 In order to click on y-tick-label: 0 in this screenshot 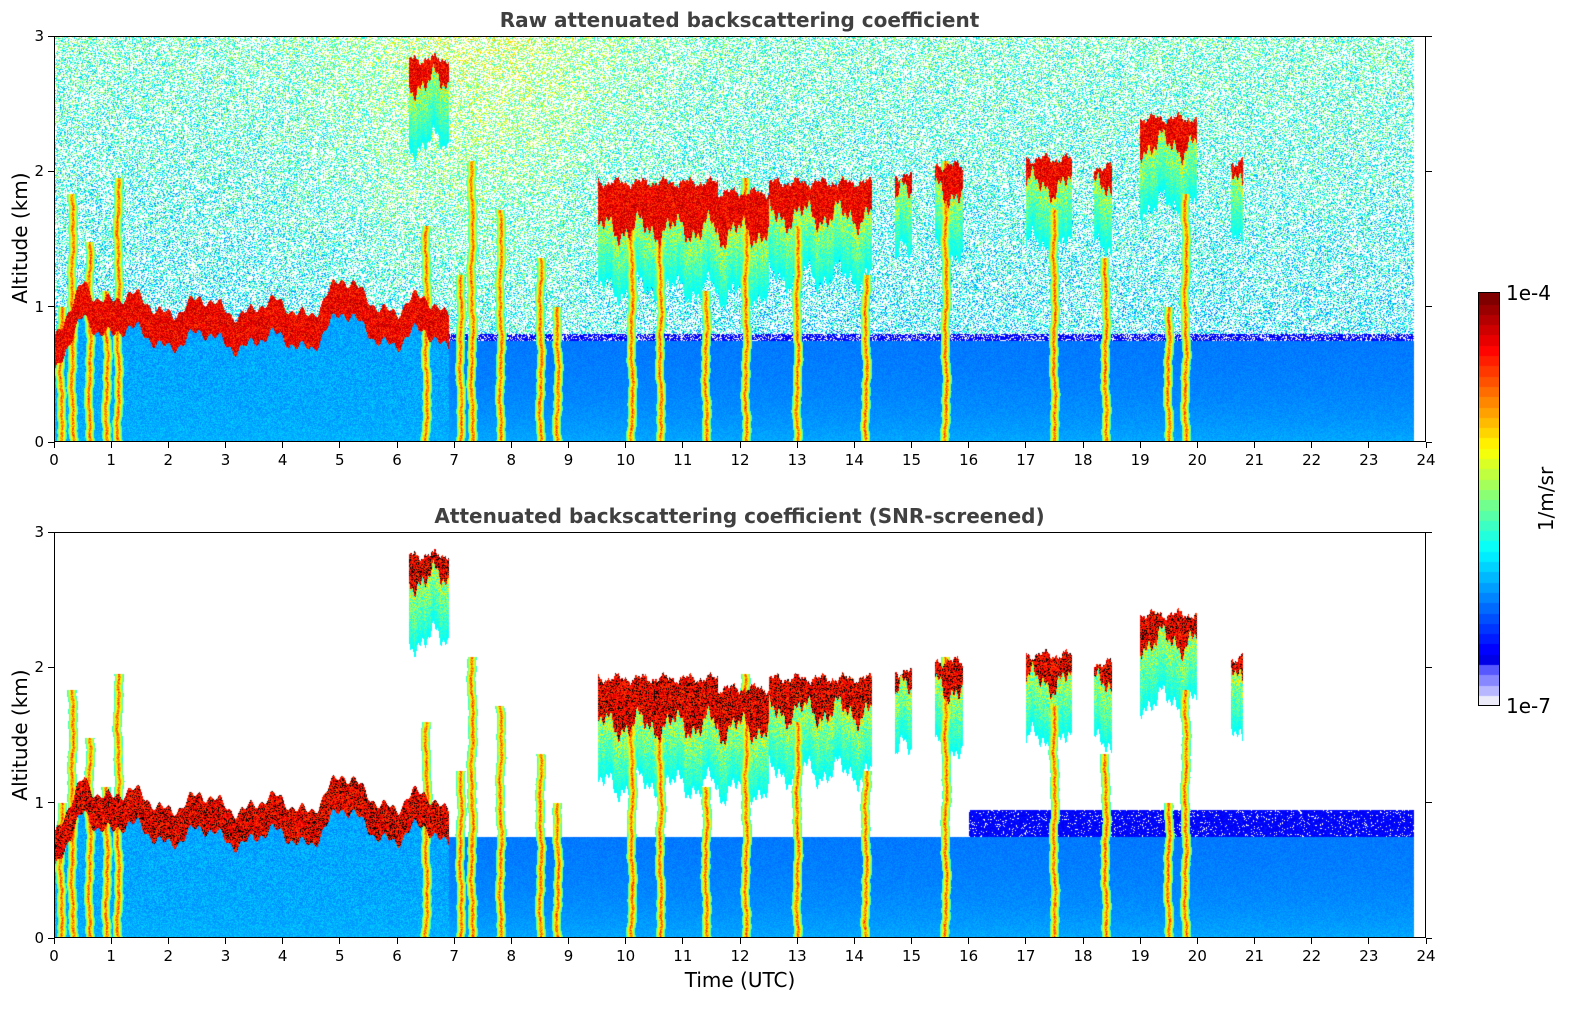, I will do `click(39, 442)`.